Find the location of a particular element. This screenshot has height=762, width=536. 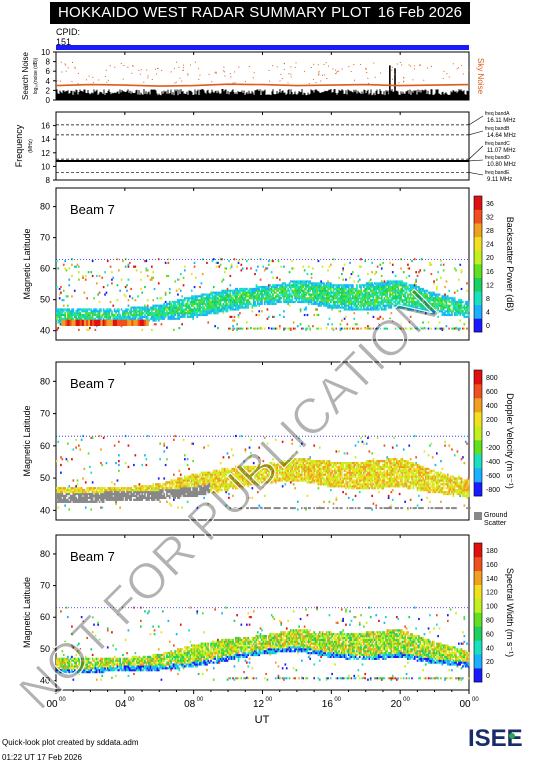

frequency-ylabel-sub: (MHz) is located at coordinates (31, 146).